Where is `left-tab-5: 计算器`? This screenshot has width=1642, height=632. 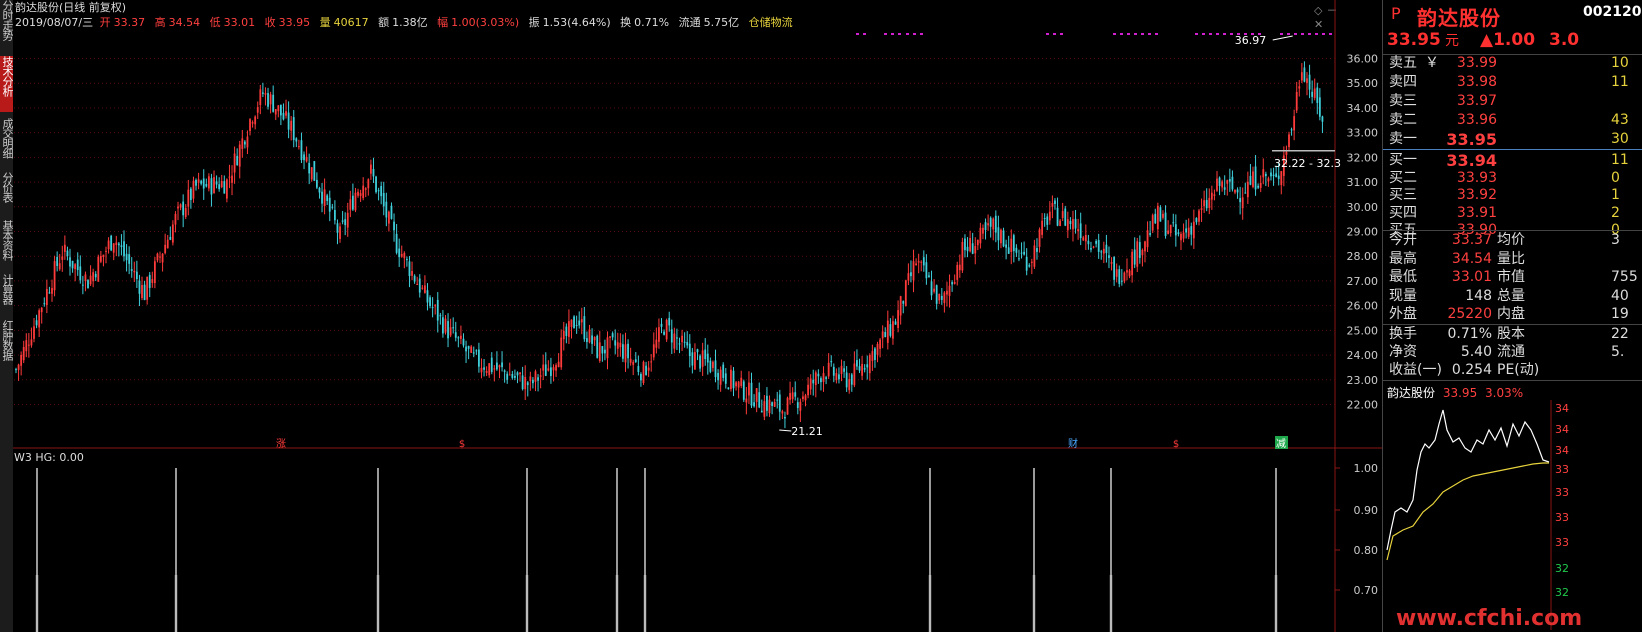 left-tab-5: 计算器 is located at coordinates (7, 289).